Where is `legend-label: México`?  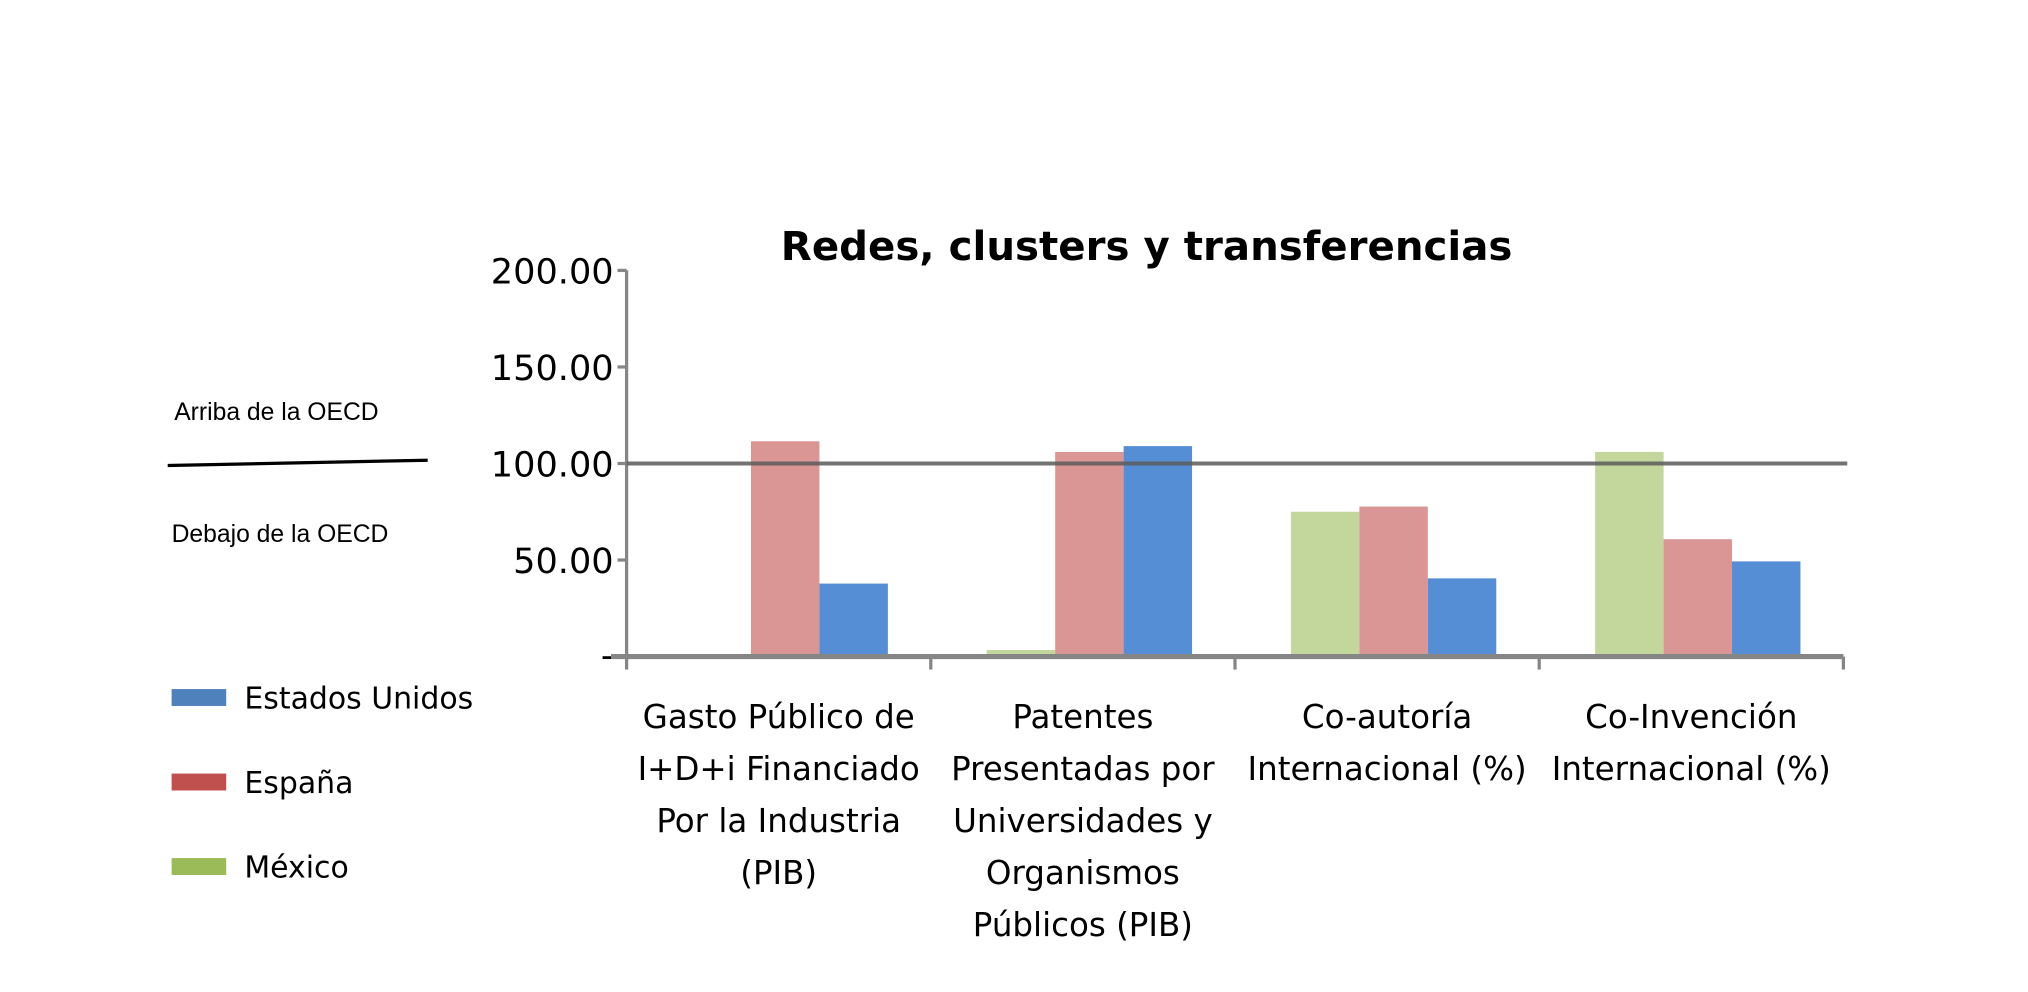
legend-label: México is located at coordinates (296, 868).